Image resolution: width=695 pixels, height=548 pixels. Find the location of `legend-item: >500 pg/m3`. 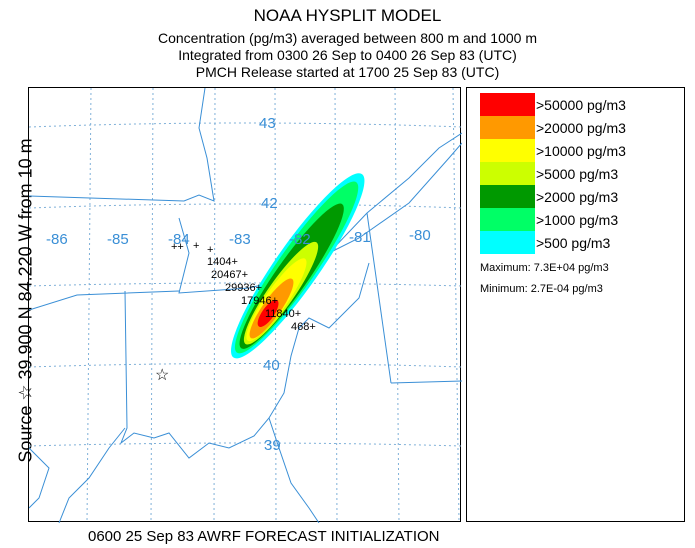

legend-item: >500 pg/m3 is located at coordinates (545, 242).